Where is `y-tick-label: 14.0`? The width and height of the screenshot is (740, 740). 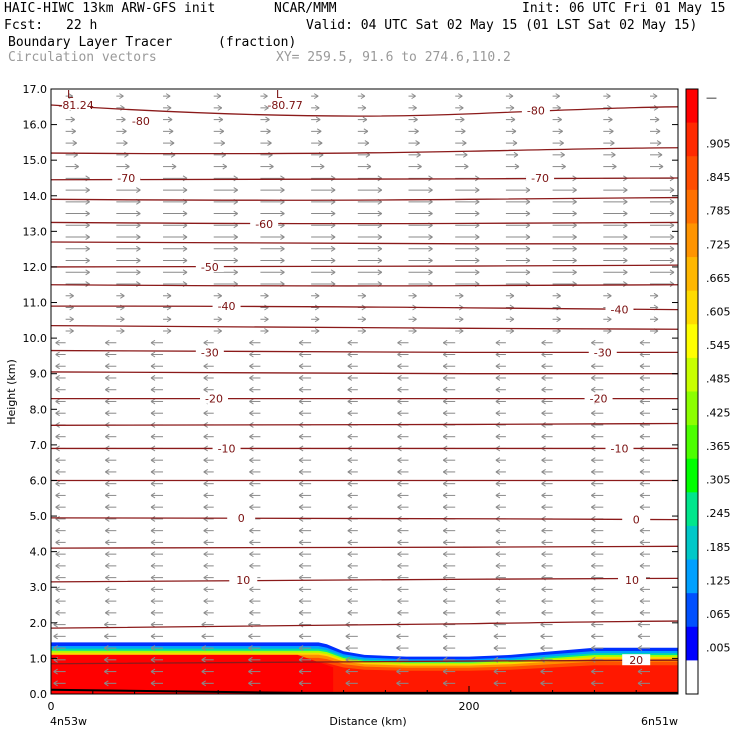 y-tick-label: 14.0 is located at coordinates (35, 196).